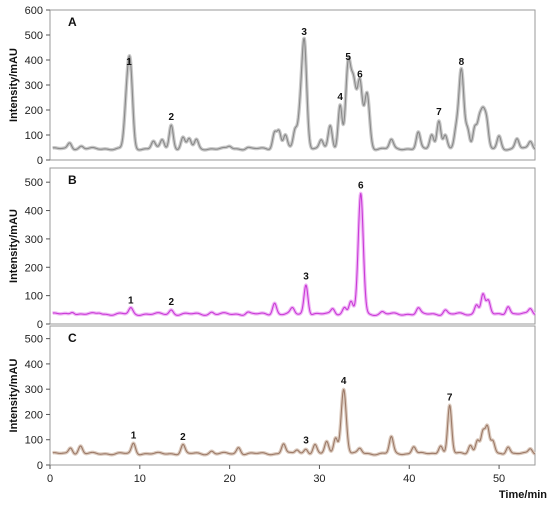  I want to click on y-tick-label: 600, so click(34, 11).